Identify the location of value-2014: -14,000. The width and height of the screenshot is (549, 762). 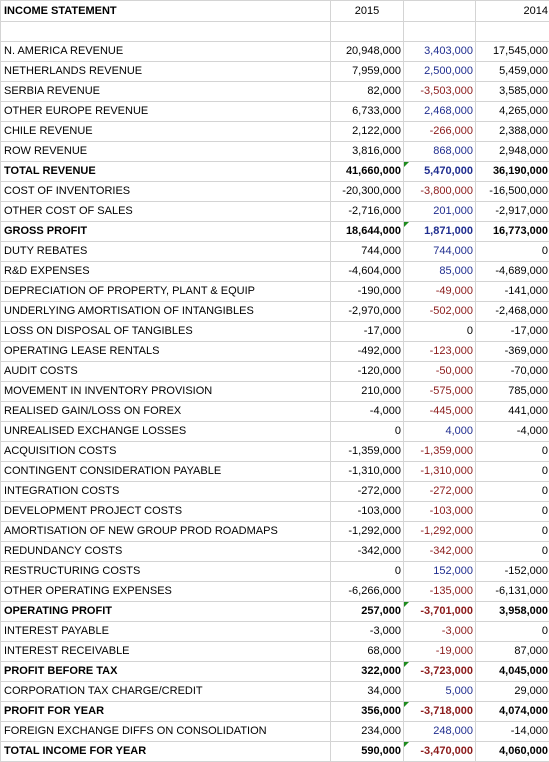
(512, 731).